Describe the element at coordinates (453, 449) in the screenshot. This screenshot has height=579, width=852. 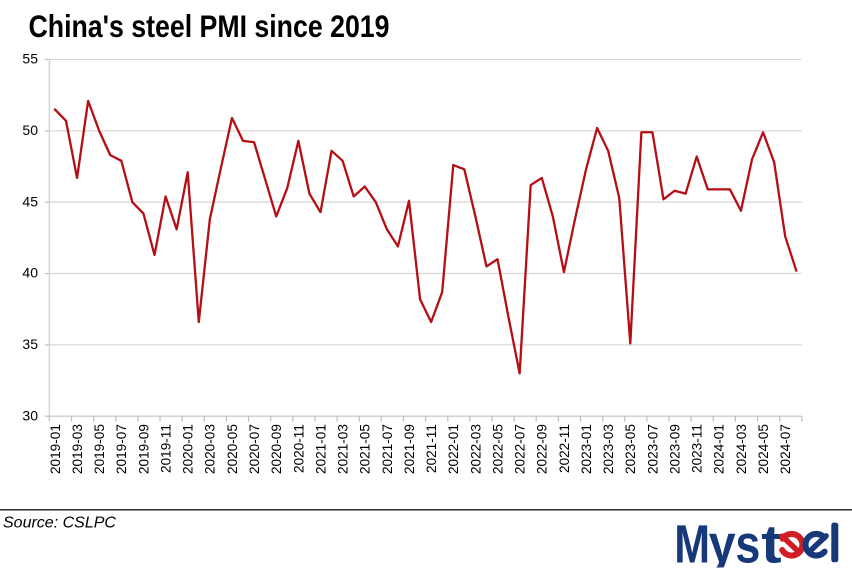
I see `svg-text: 2022-01` at that location.